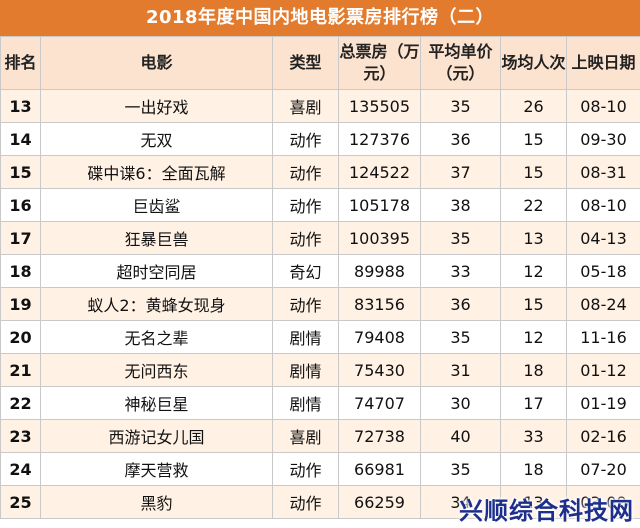 This screenshot has width=640, height=528. I want to click on table-row: 24 摩天营救 动作 66981 35 18 07-20, so click(320, 469).